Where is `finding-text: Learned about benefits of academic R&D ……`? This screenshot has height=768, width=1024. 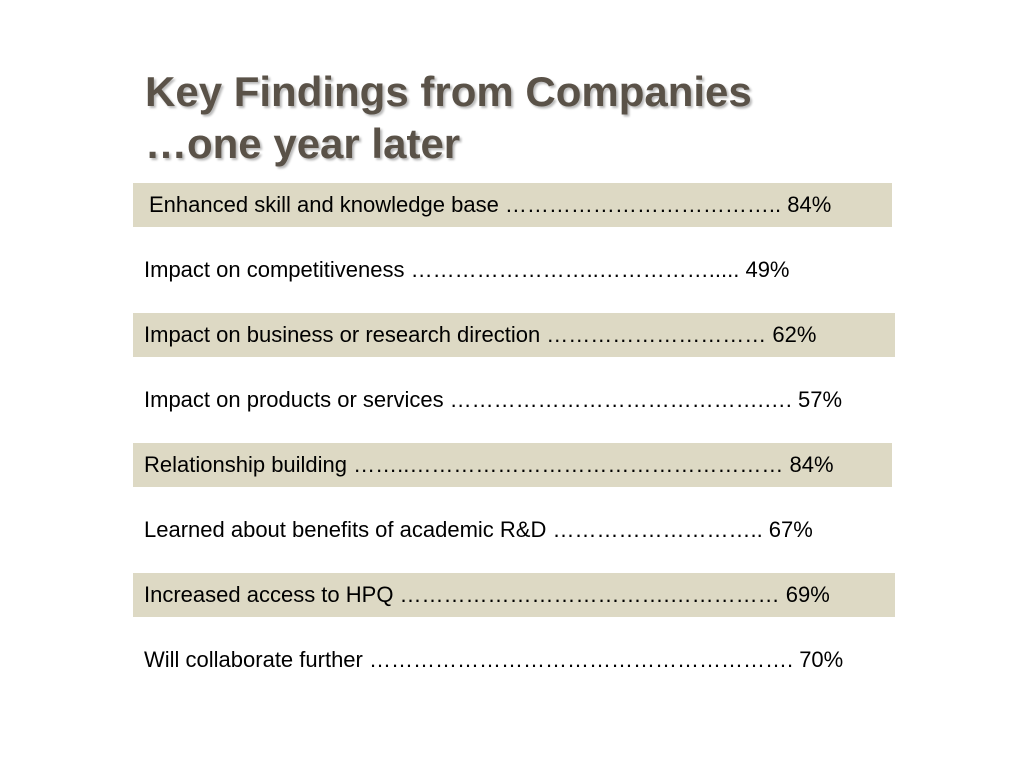 finding-text: Learned about benefits of academic R&D …… is located at coordinates (478, 529).